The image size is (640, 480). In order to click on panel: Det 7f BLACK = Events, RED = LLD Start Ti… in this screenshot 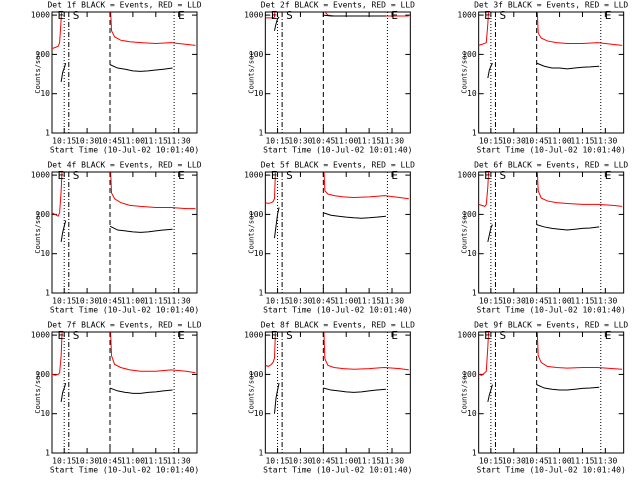, I will do `click(116, 398)`.